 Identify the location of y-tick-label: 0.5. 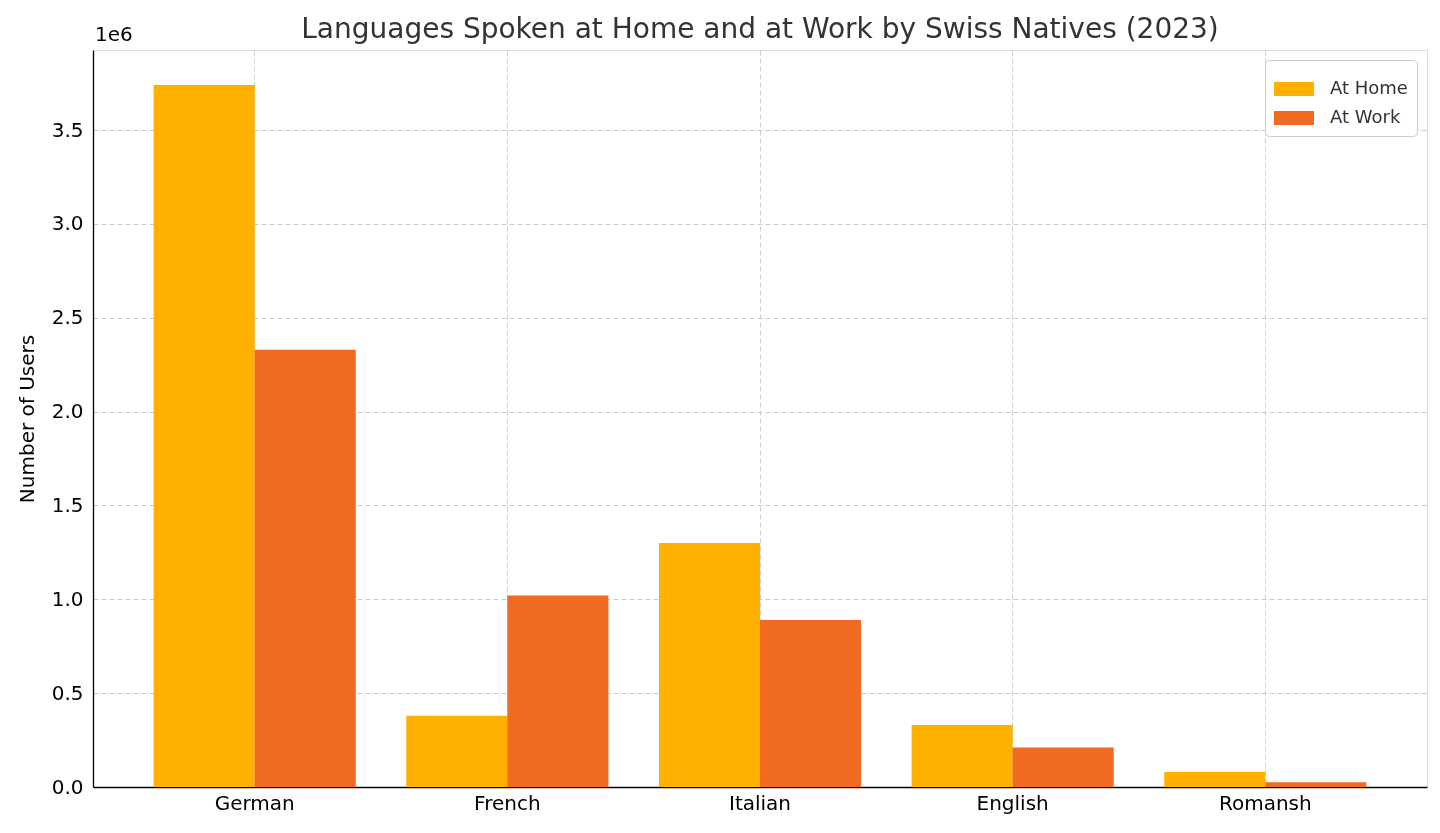
(67, 692).